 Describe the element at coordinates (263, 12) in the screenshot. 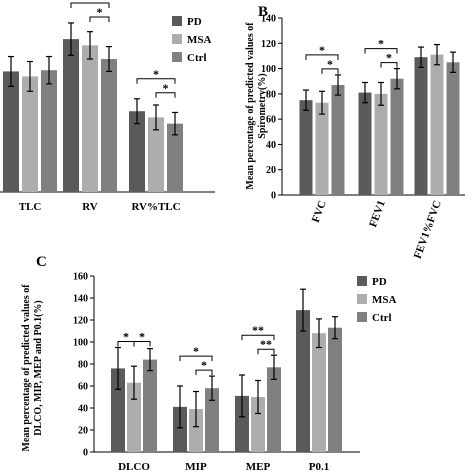

I see `panel-label: B` at that location.